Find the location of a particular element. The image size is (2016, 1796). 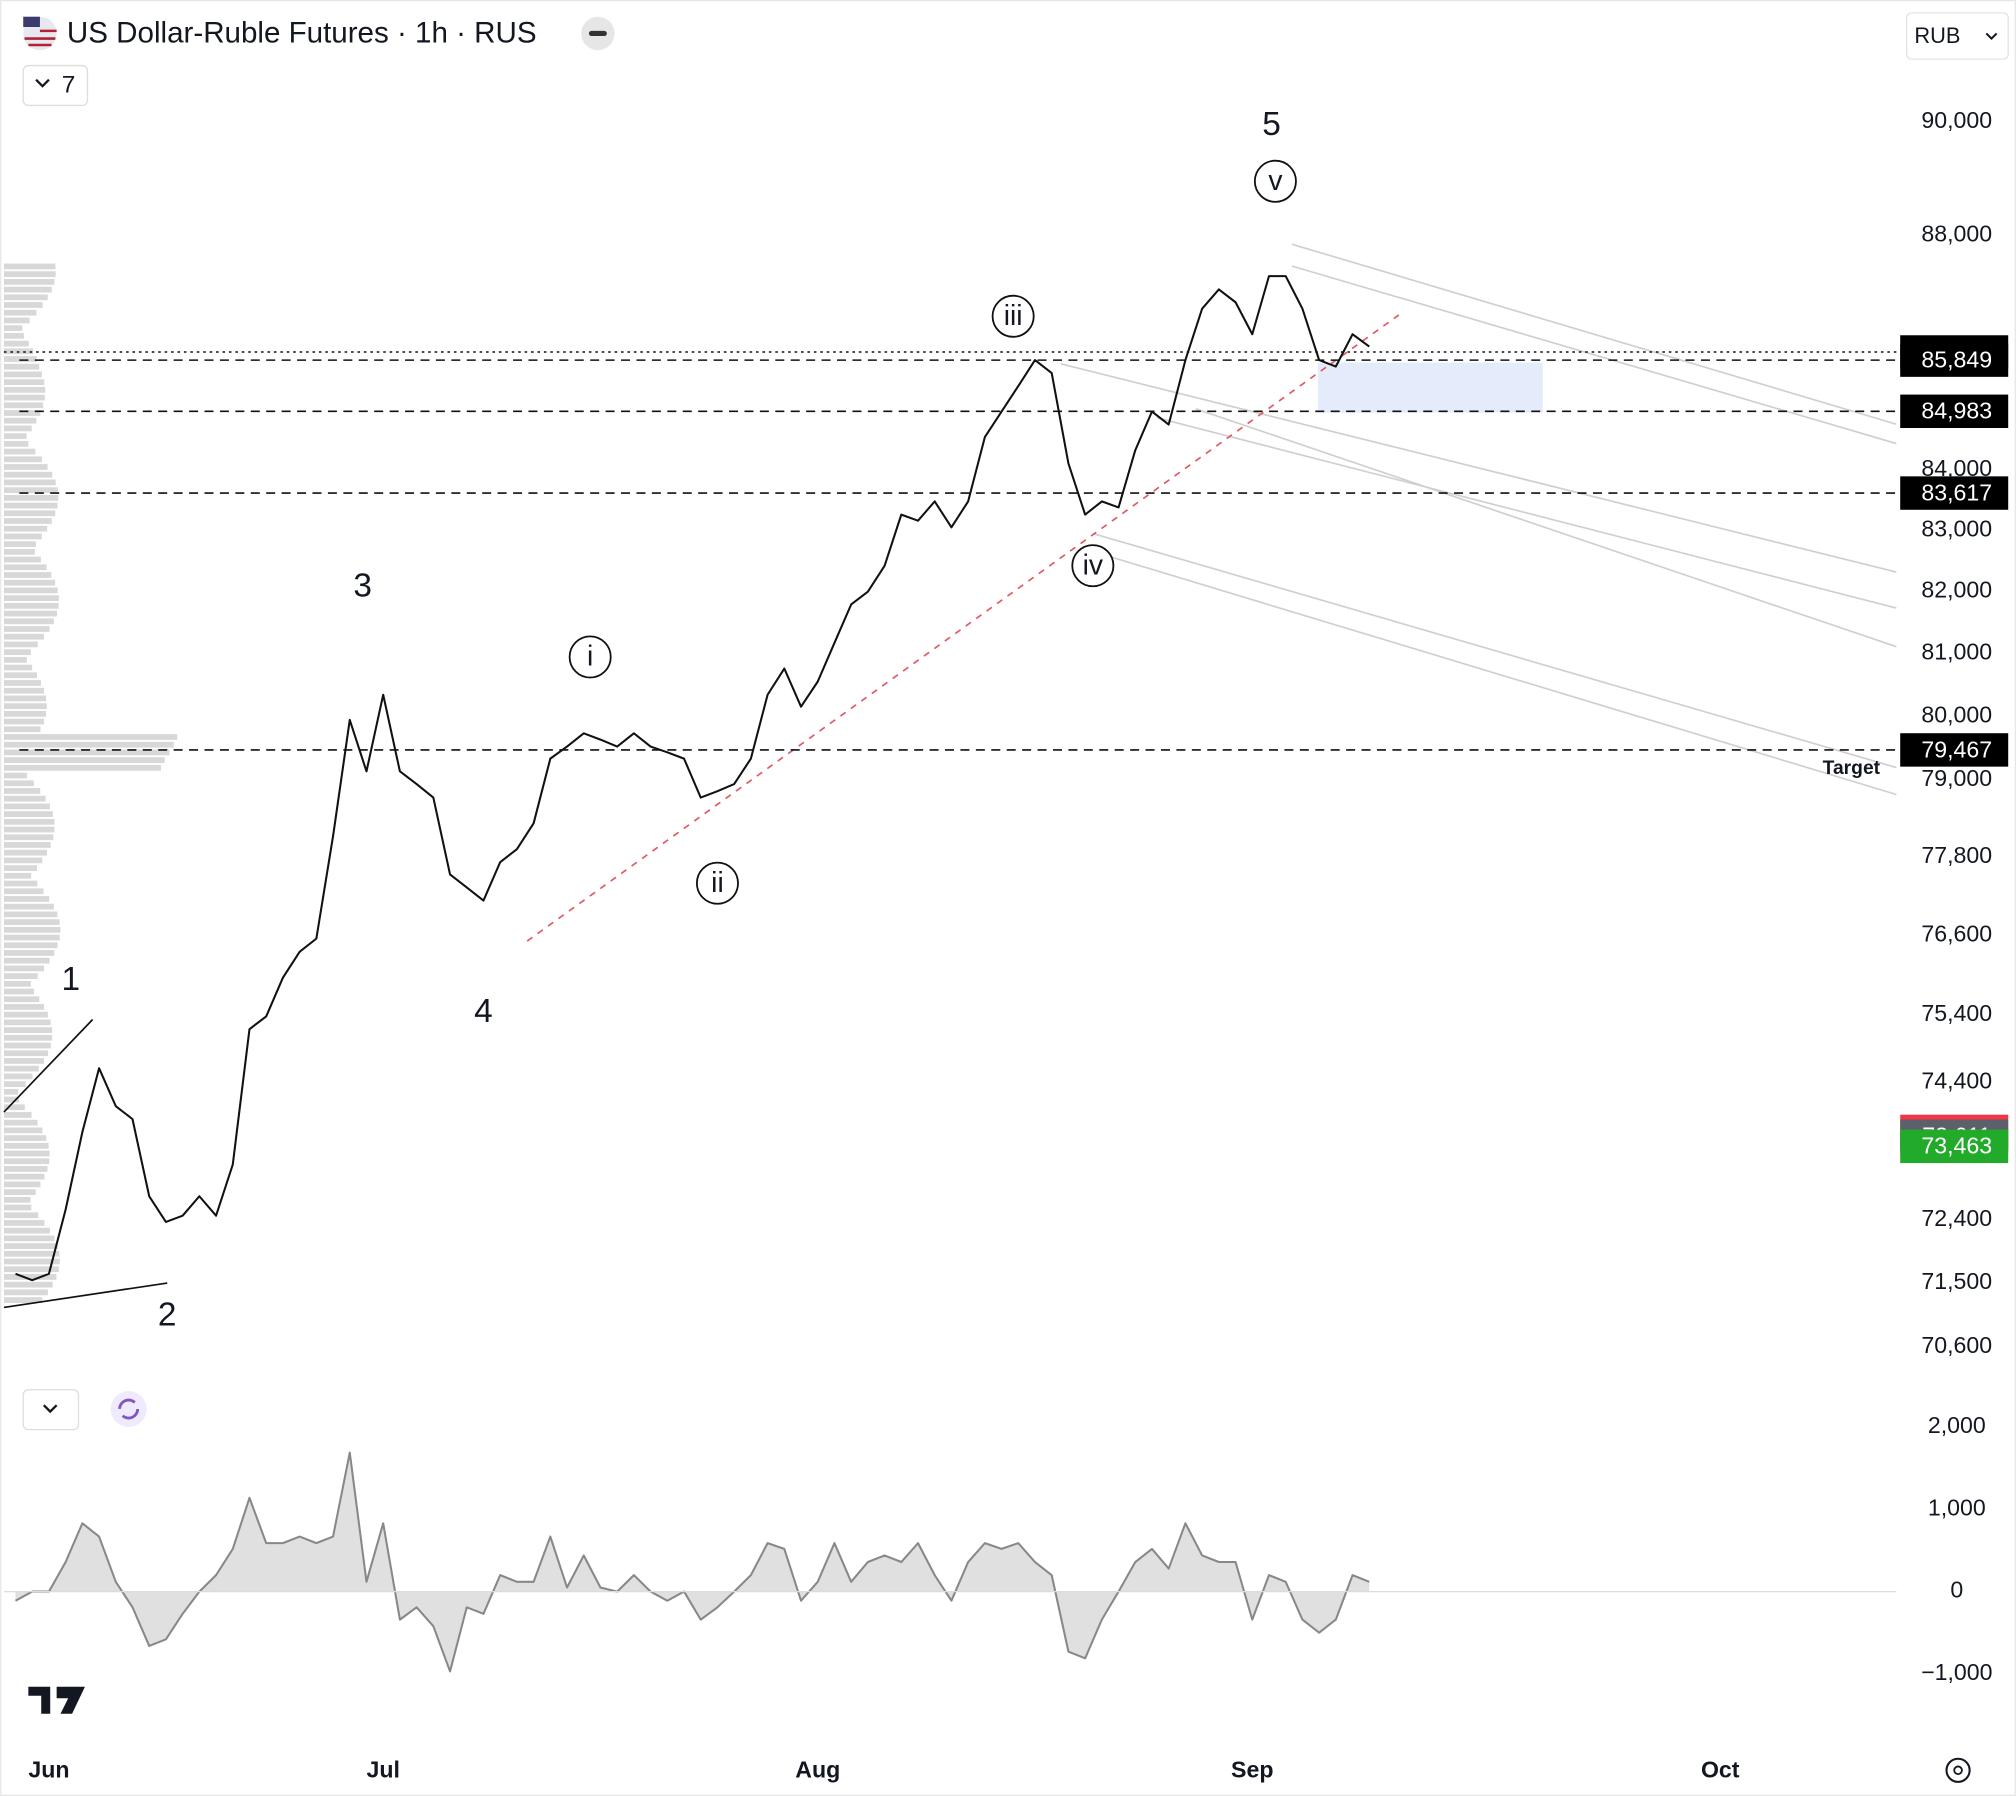

x-tick-label: Aug is located at coordinates (817, 1770).